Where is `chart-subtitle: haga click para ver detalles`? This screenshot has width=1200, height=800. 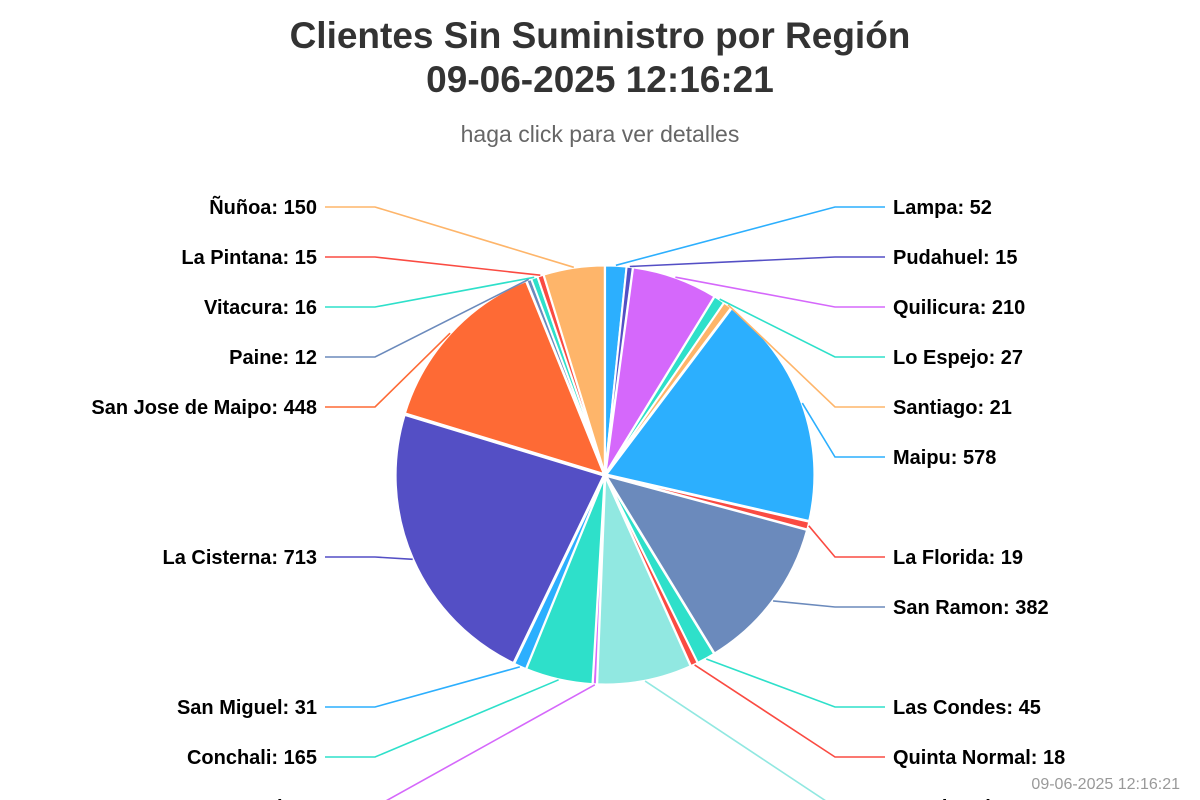 chart-subtitle: haga click para ver detalles is located at coordinates (600, 134).